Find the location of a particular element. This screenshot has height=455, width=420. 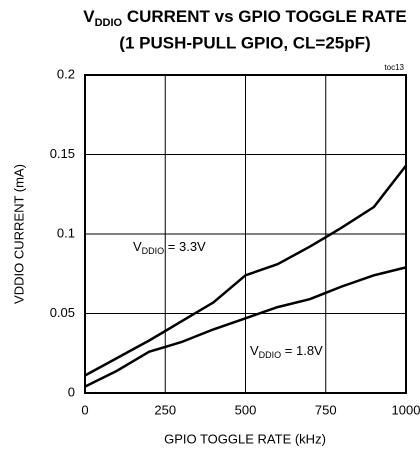

chart-title: VDDIO CURRENT vs GPIO TOGGLE RATE is located at coordinates (244, 17).